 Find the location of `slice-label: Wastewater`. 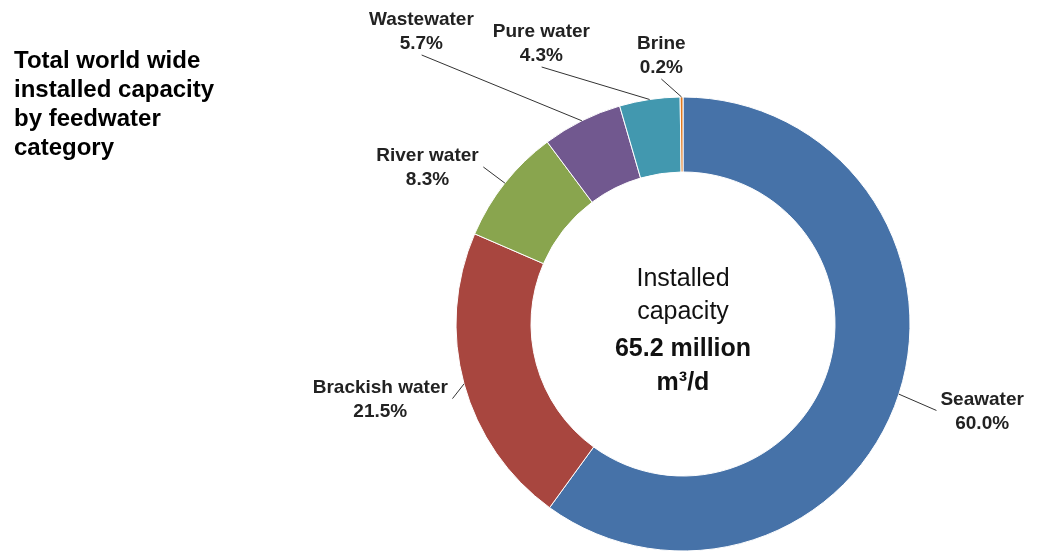

slice-label: Wastewater is located at coordinates (421, 18).